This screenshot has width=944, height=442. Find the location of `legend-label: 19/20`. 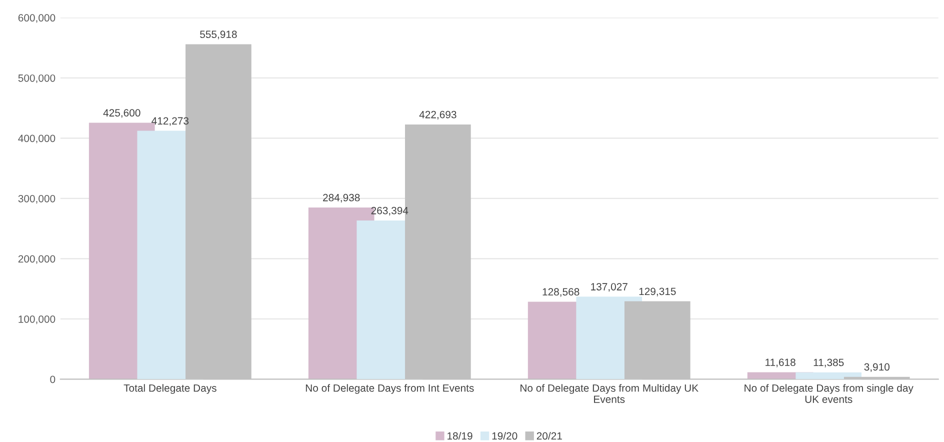

legend-label: 19/20 is located at coordinates (505, 436).